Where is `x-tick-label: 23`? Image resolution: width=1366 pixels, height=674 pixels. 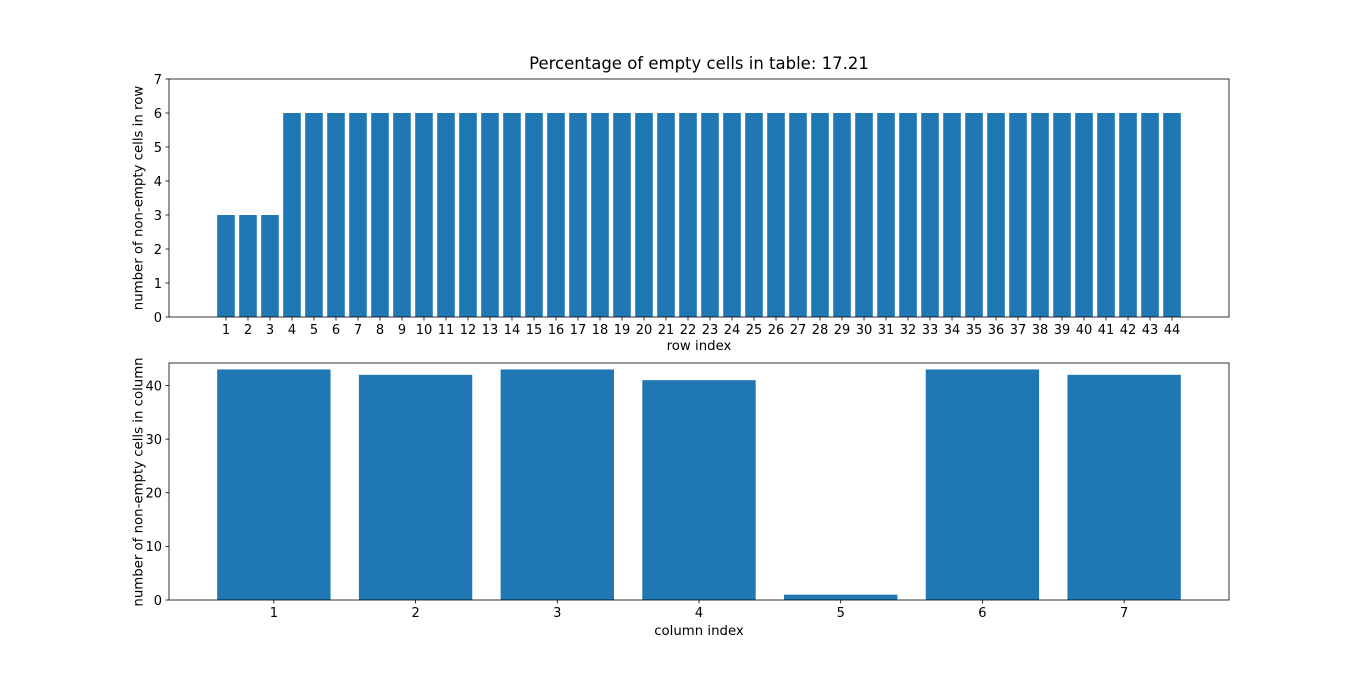
x-tick-label: 23 is located at coordinates (710, 330).